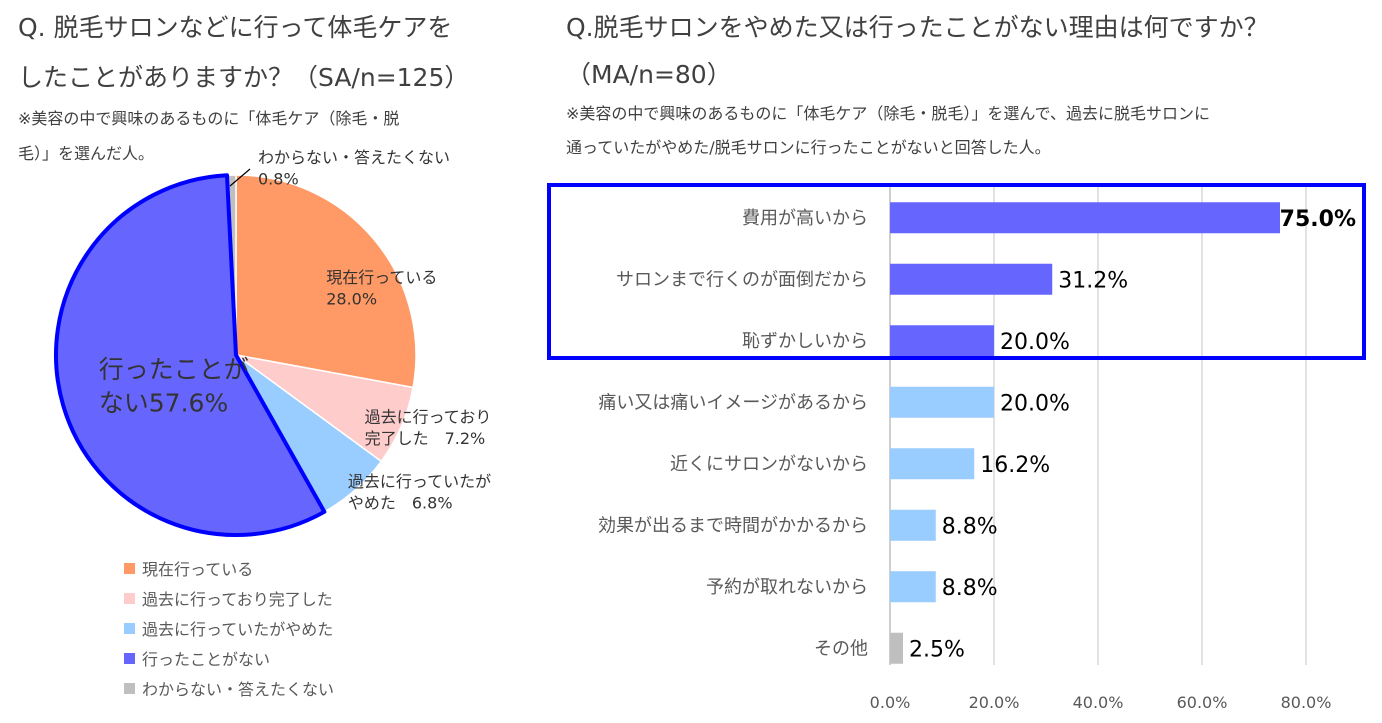 This screenshot has height=723, width=1382. Describe the element at coordinates (917, 27) in the screenshot. I see `bar-title-line1: Q.脱毛サロンをやめた又は行ったことがない理由は何ですか？` at that location.